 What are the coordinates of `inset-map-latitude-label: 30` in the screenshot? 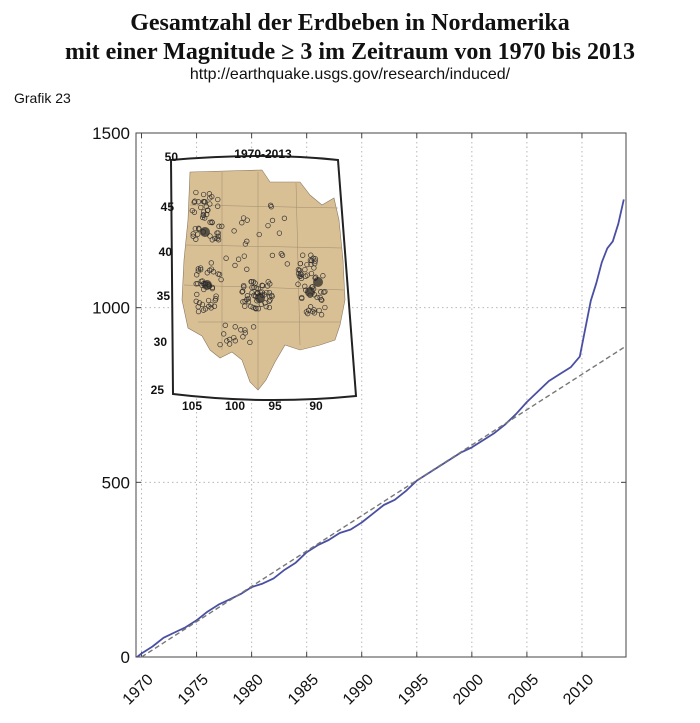 It's located at (161, 342).